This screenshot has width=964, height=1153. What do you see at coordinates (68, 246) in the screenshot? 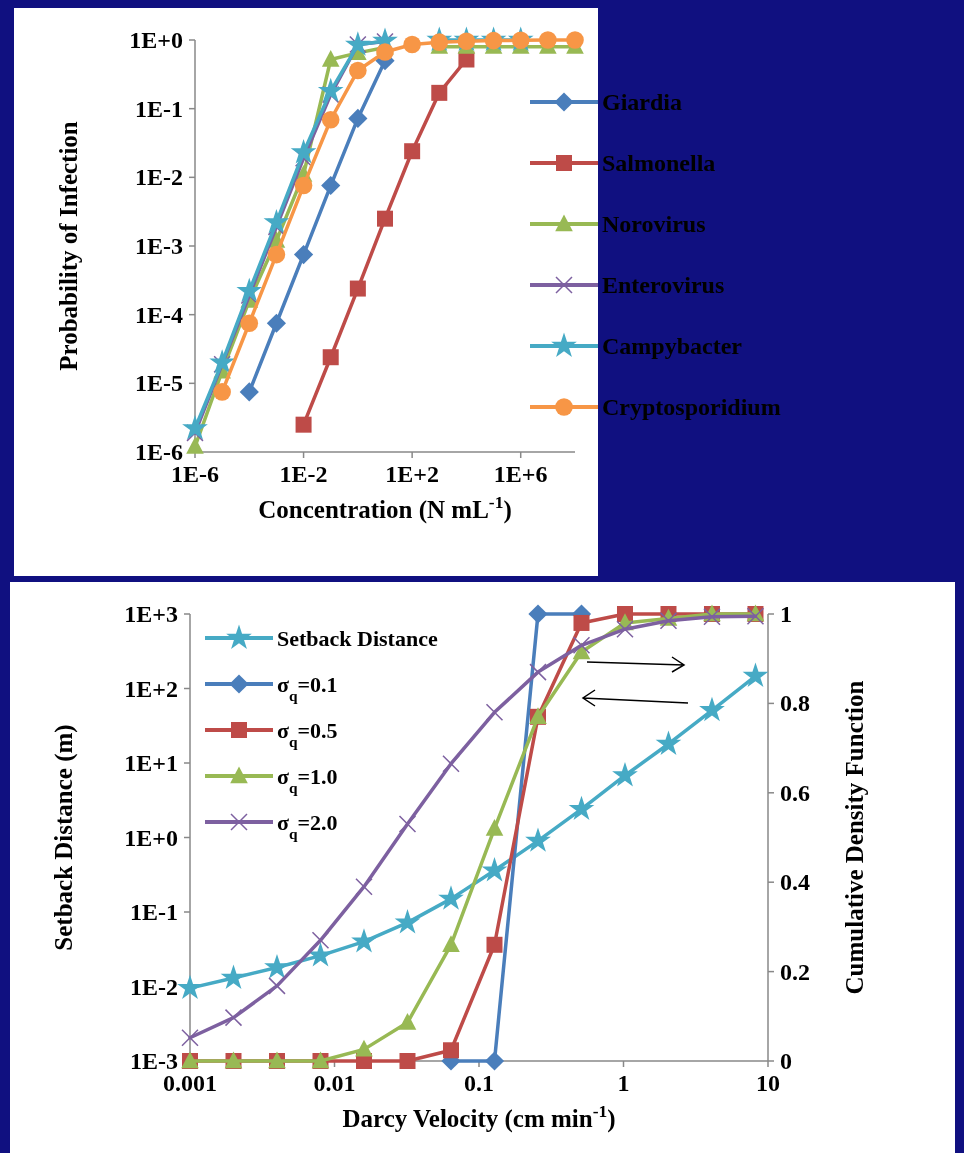
I see `y-axis-title: Probability of Infection` at bounding box center [68, 246].